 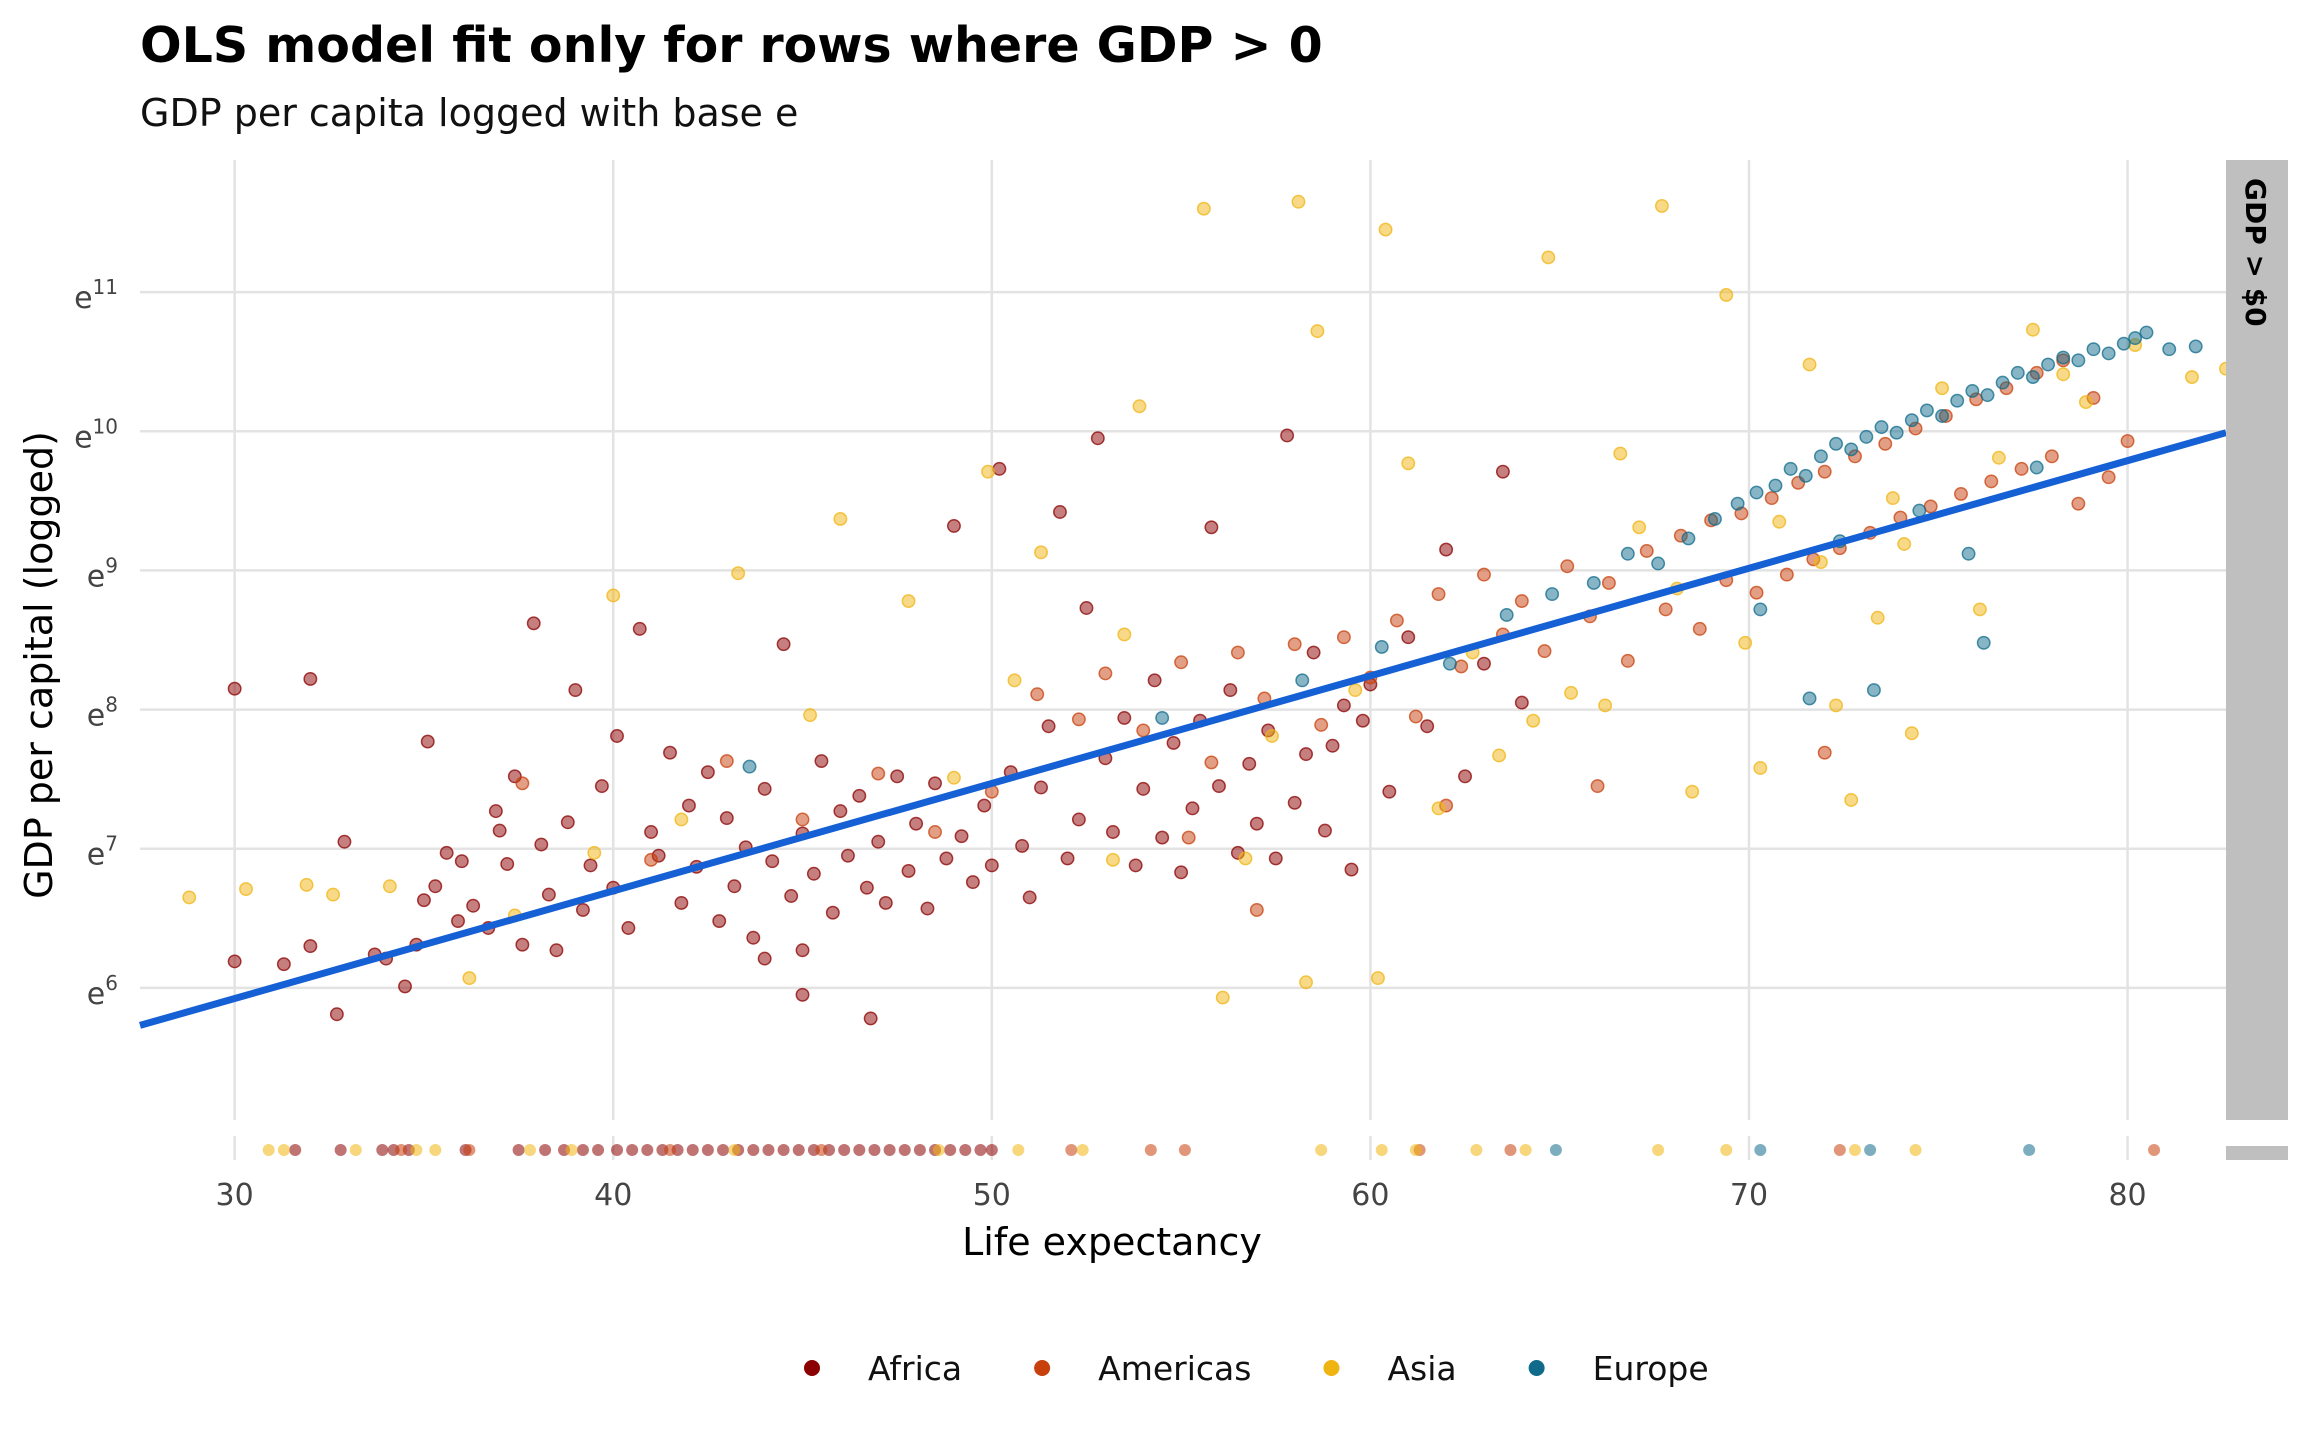 What do you see at coordinates (915, 1368) in the screenshot?
I see `legend-label-africa: Africa` at bounding box center [915, 1368].